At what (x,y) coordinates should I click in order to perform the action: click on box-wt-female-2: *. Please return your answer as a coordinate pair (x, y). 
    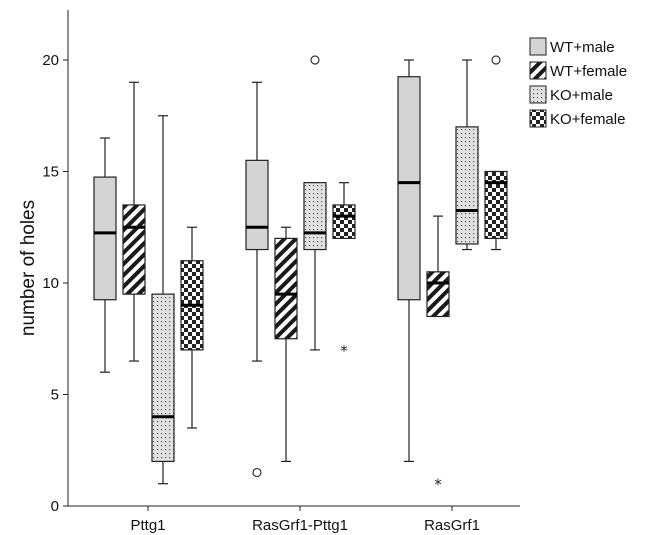
    Looking at the image, I should click on (438, 354).